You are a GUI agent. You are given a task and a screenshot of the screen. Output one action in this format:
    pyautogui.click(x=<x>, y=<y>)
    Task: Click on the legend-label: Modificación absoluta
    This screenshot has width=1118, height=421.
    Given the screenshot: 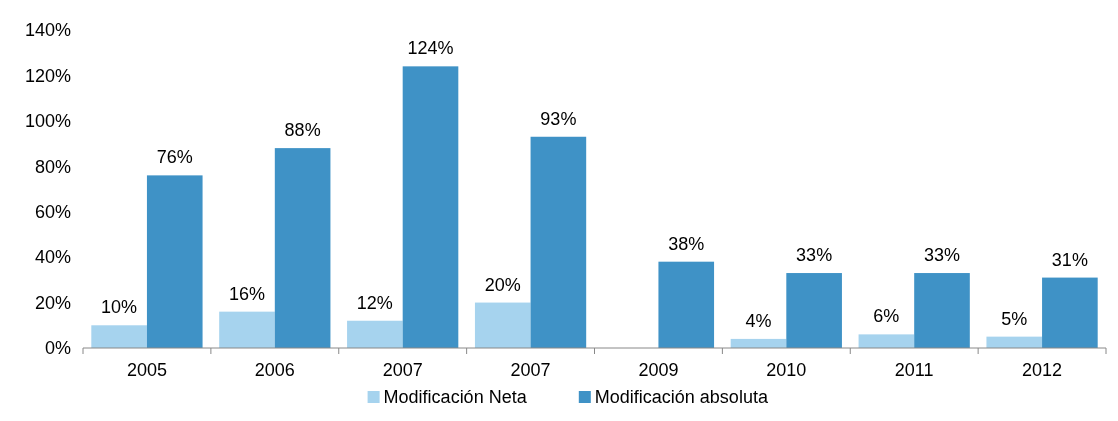 What is the action you would take?
    pyautogui.click(x=681, y=397)
    